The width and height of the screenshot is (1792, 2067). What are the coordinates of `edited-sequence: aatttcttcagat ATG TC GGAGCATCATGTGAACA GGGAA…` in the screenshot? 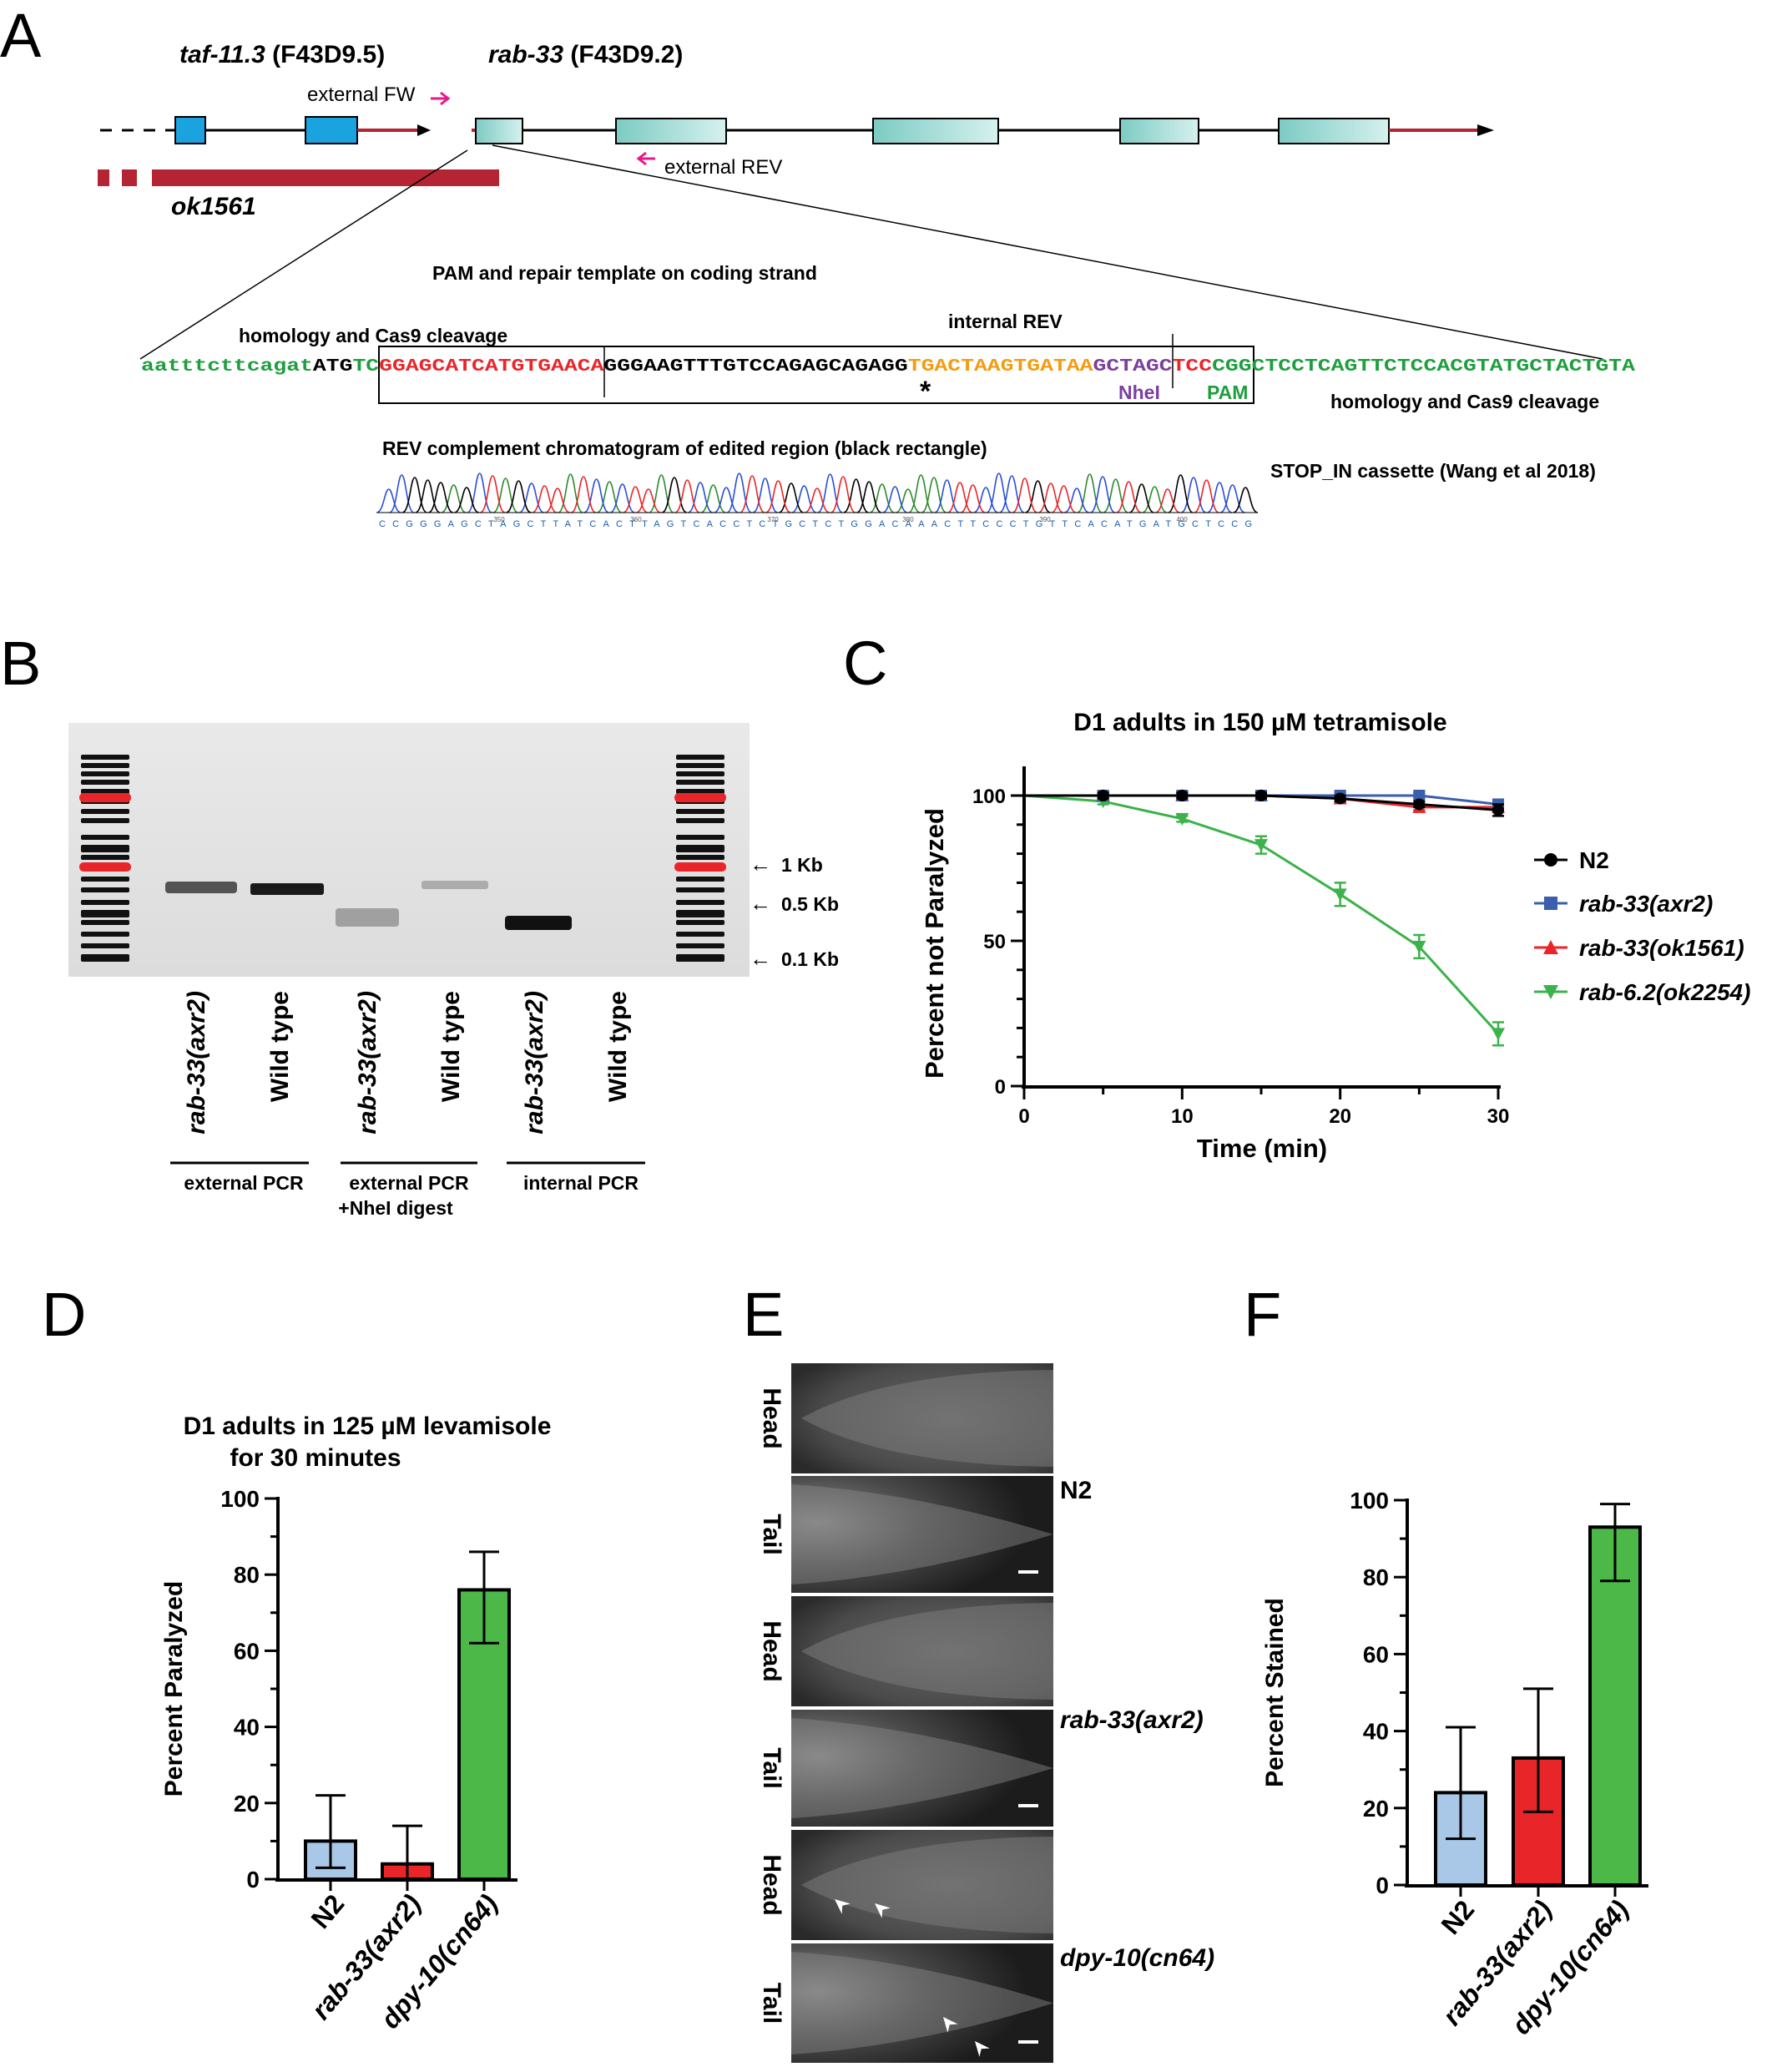 It's located at (888, 367).